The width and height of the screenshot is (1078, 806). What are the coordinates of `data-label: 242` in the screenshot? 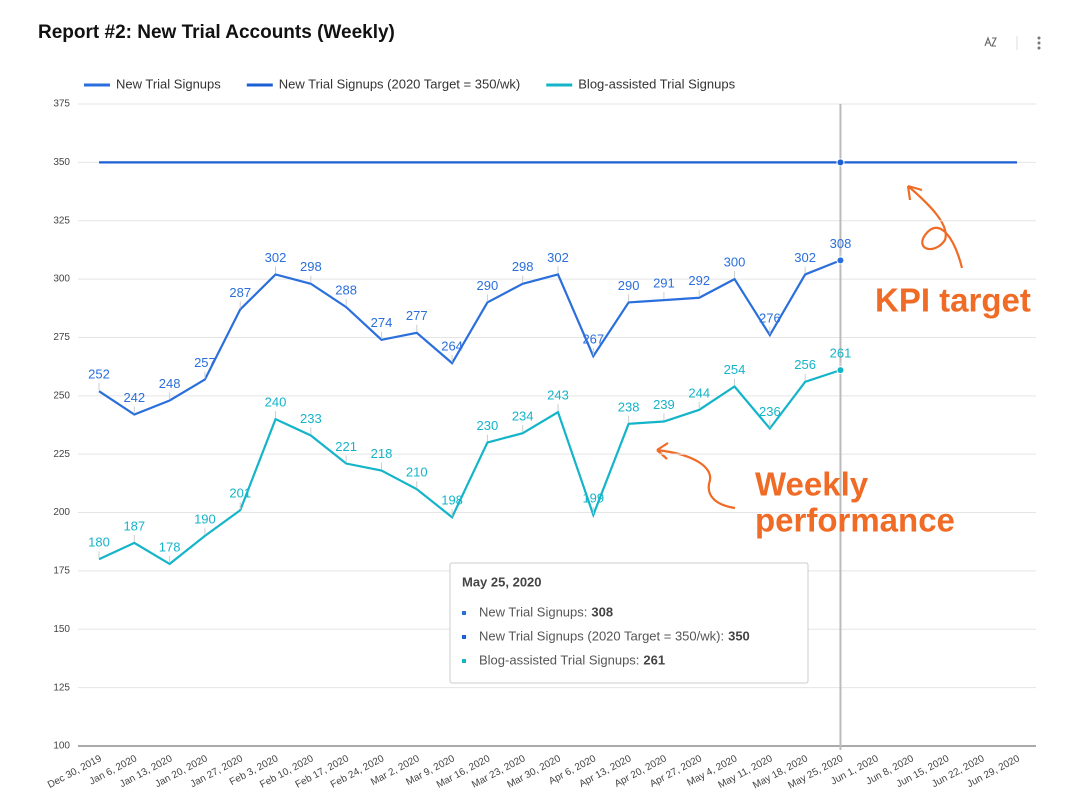 It's located at (134, 397).